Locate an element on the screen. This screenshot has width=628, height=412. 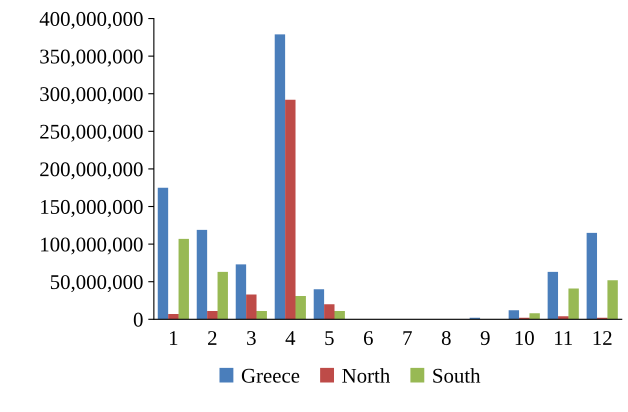
x-tick-label: 9 is located at coordinates (485, 338).